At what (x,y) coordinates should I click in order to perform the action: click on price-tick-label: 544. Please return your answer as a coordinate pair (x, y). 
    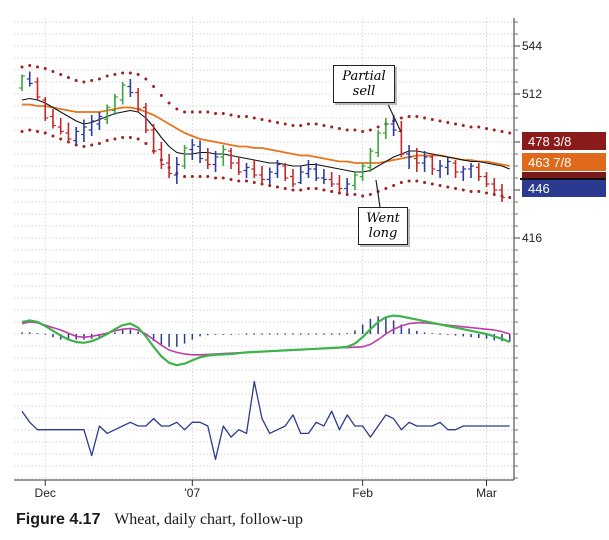
    Looking at the image, I should click on (532, 46).